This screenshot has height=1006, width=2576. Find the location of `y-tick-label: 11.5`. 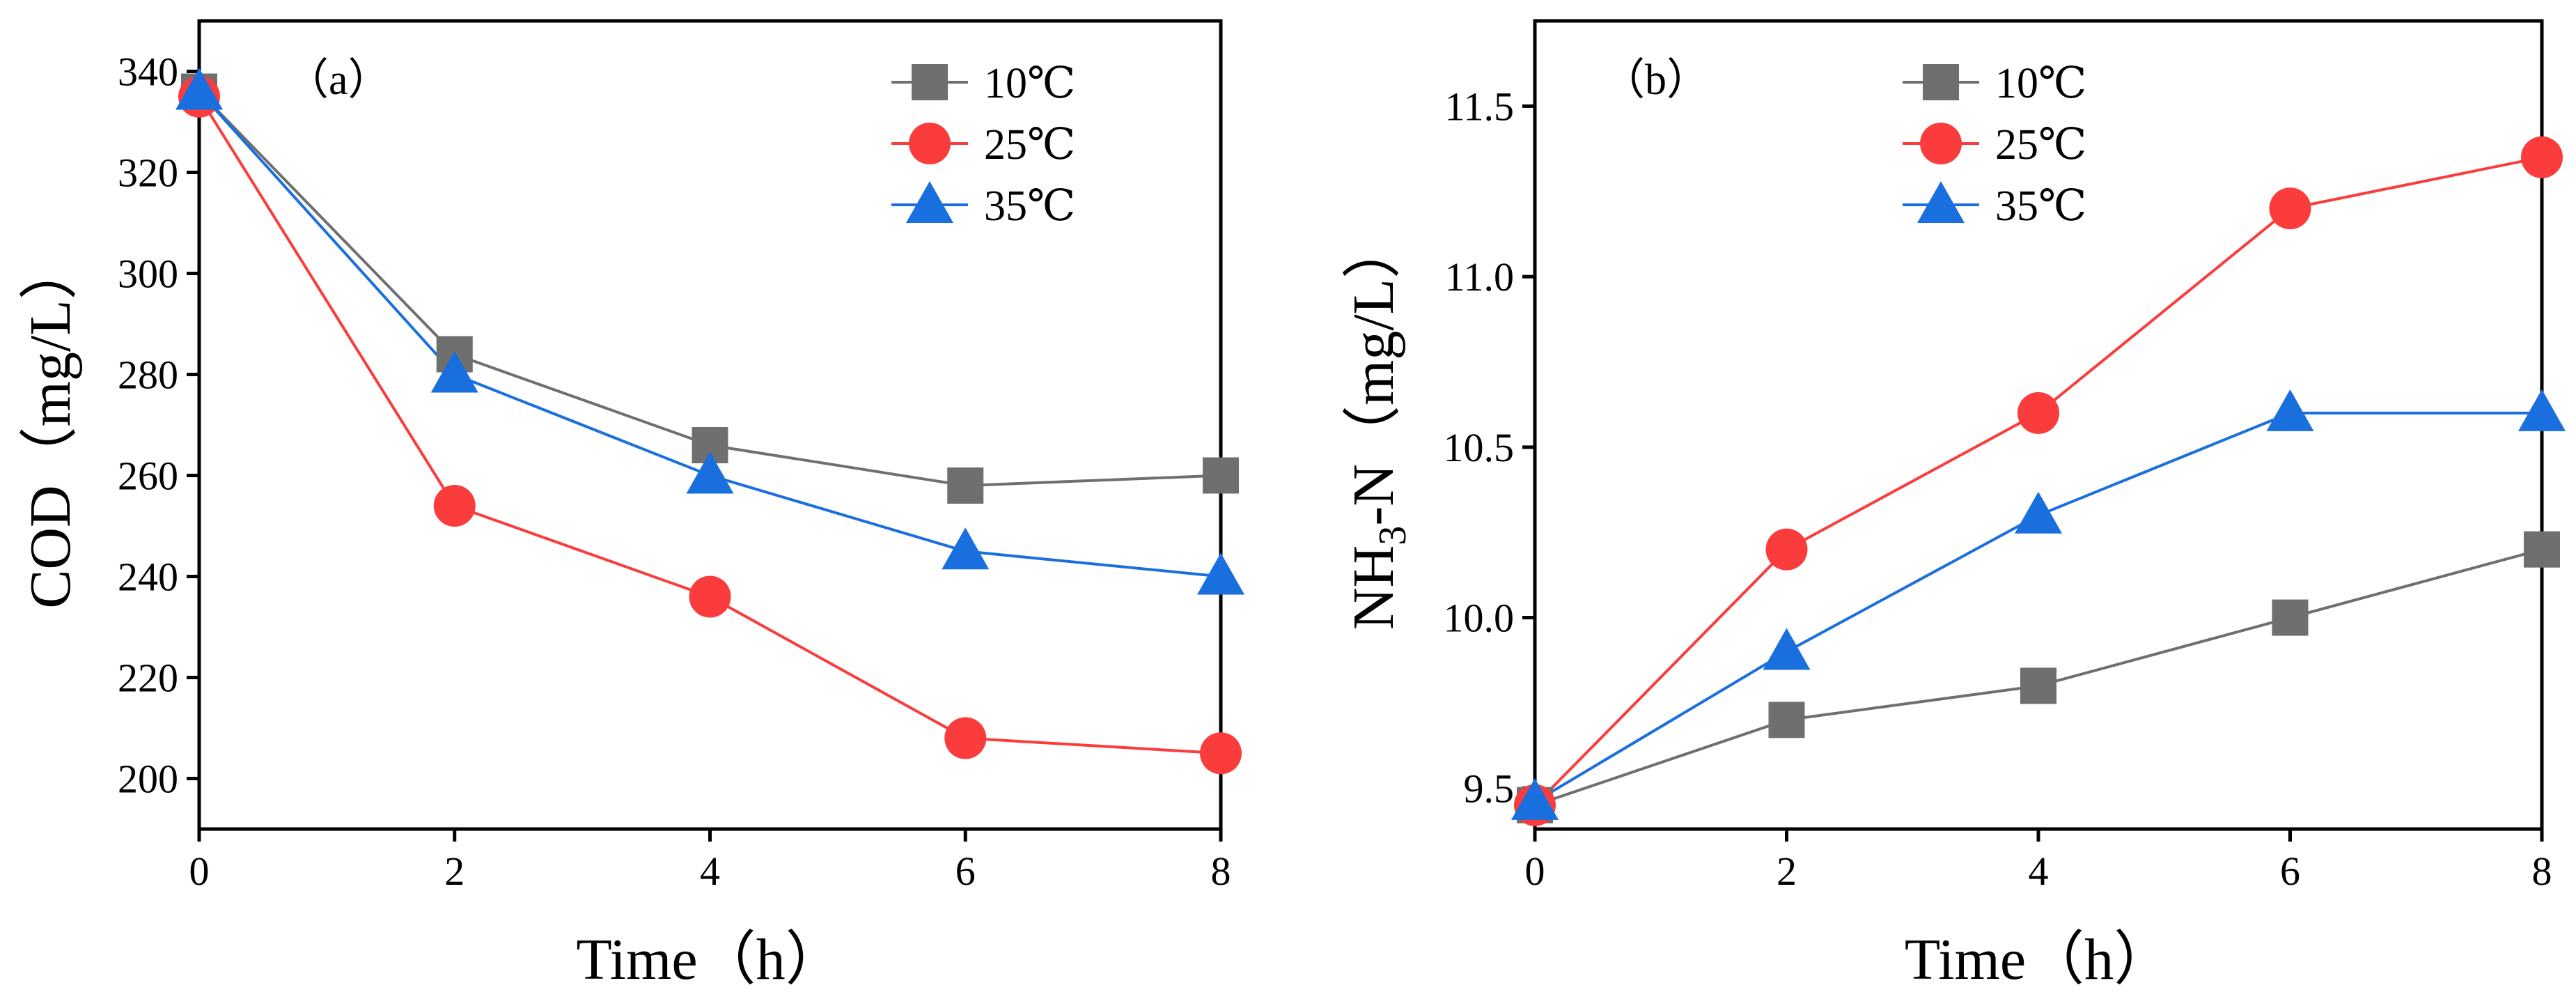

y-tick-label: 11.5 is located at coordinates (1479, 106).